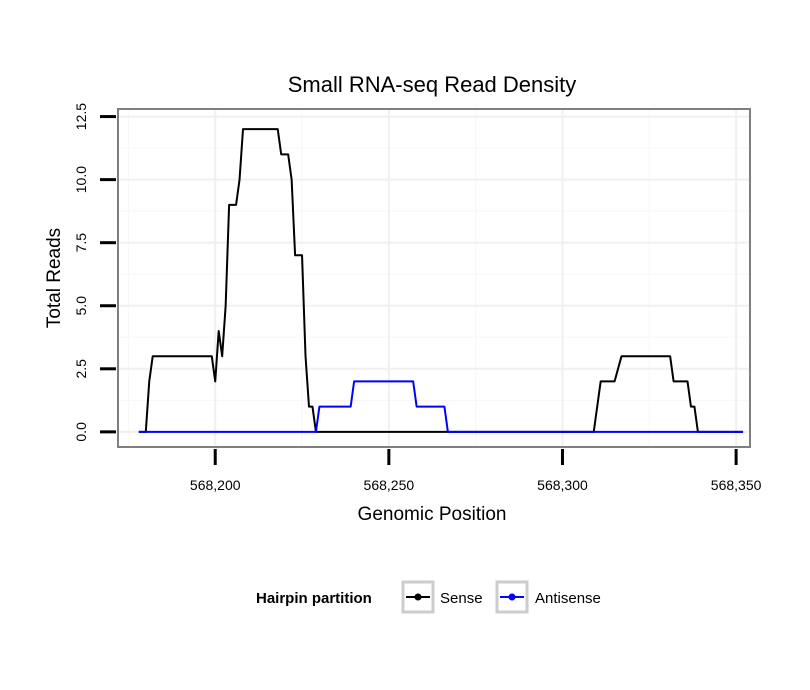  I want to click on legend-key-antisense-dot, so click(512, 597).